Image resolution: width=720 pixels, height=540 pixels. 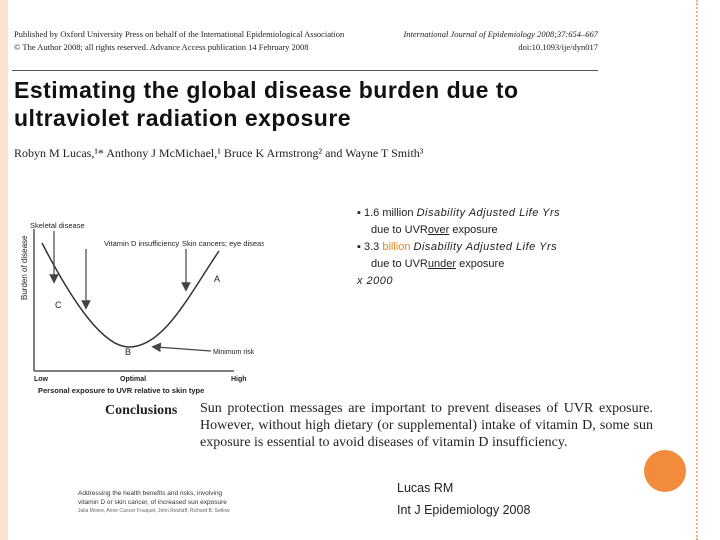 I want to click on slide-reference: Lucas RM Int J Epidemiology 2008, so click(x=463, y=499).